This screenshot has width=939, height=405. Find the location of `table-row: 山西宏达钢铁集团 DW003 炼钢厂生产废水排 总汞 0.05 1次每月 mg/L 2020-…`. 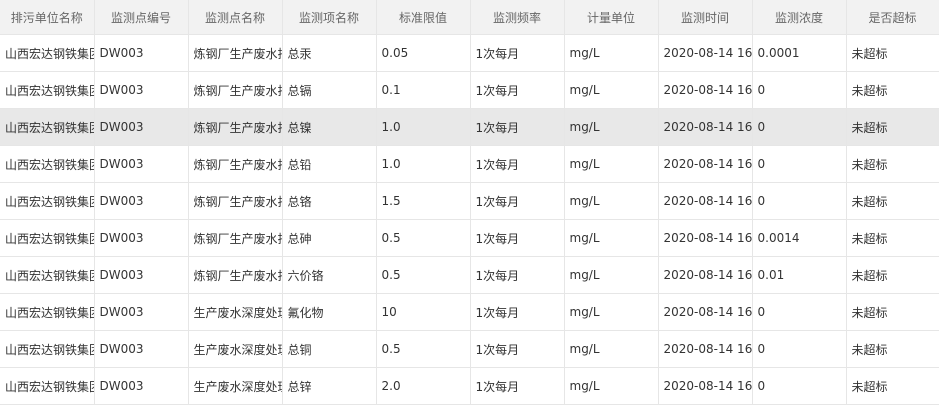

table-row: 山西宏达钢铁集团 DW003 炼钢厂生产废水排 总汞 0.05 1次每月 mg/L 2020-… is located at coordinates (469, 53).